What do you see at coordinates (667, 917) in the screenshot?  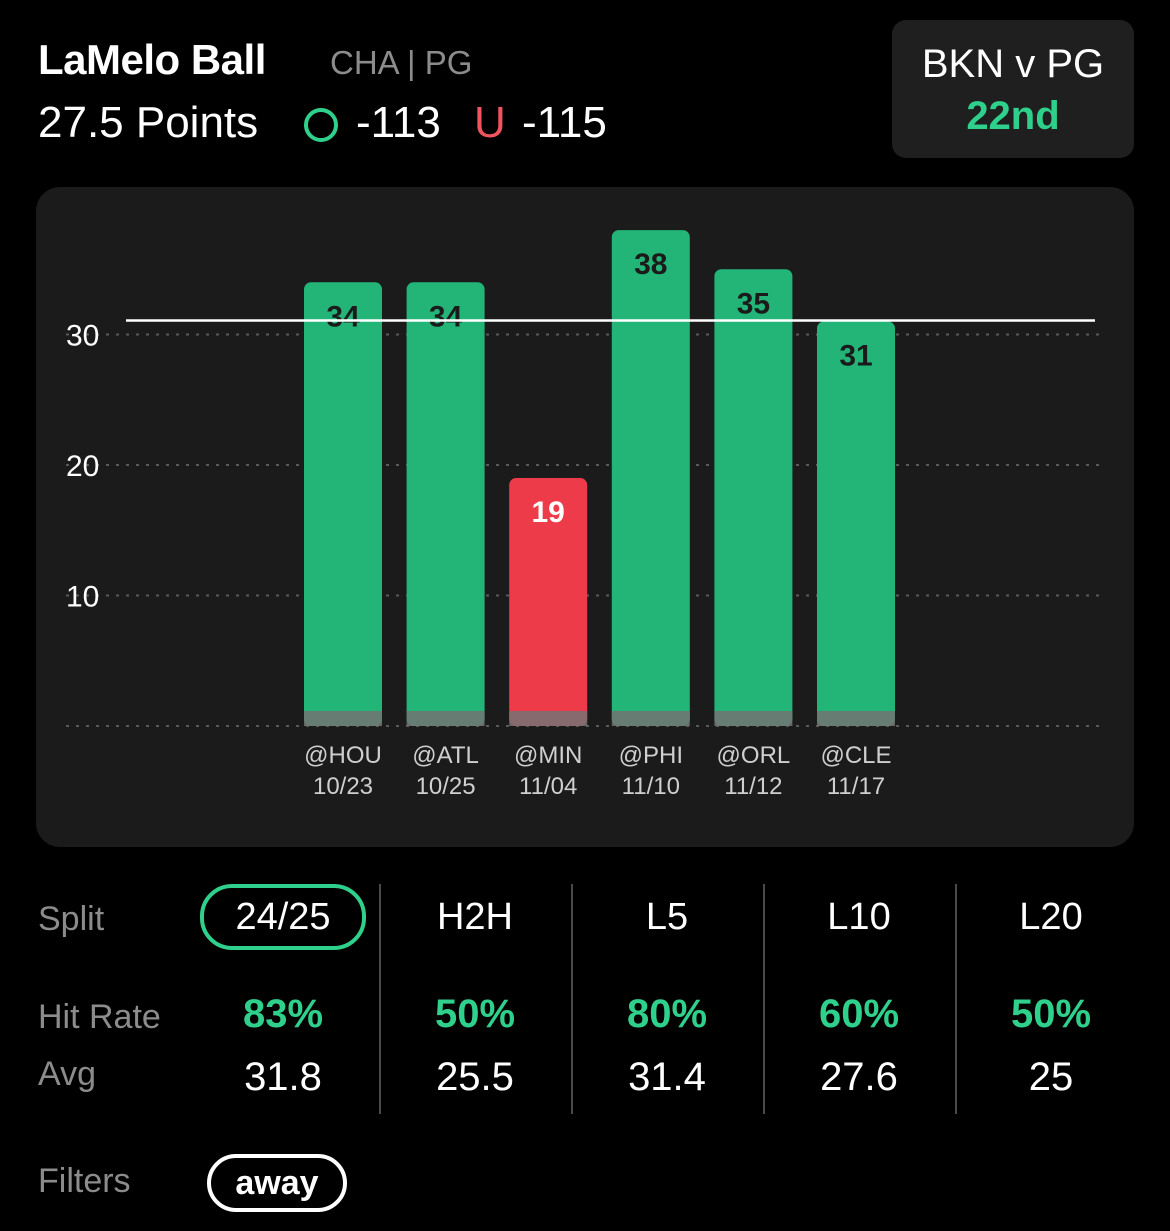 I see `split-tab-l5: L5` at bounding box center [667, 917].